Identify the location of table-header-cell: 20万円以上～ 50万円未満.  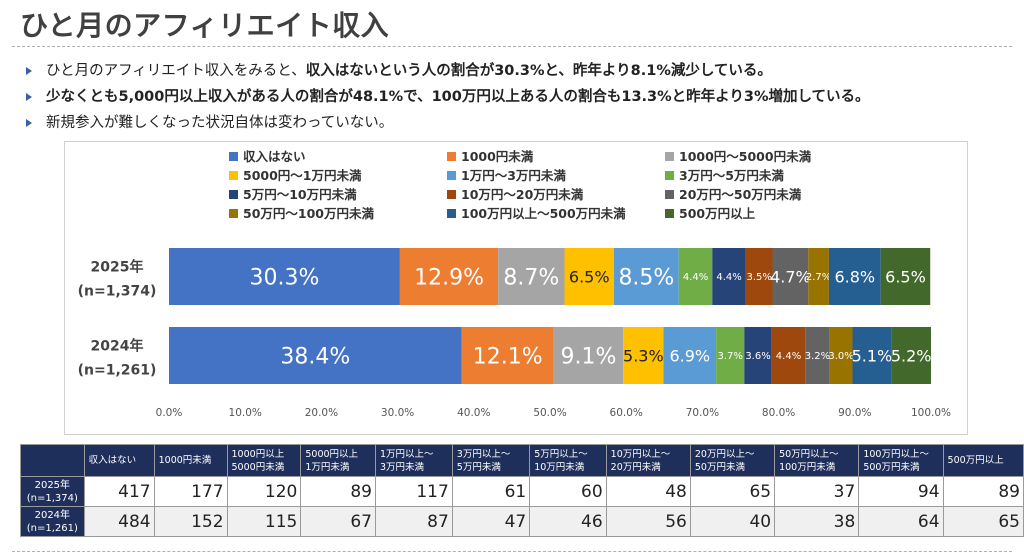
(732, 460).